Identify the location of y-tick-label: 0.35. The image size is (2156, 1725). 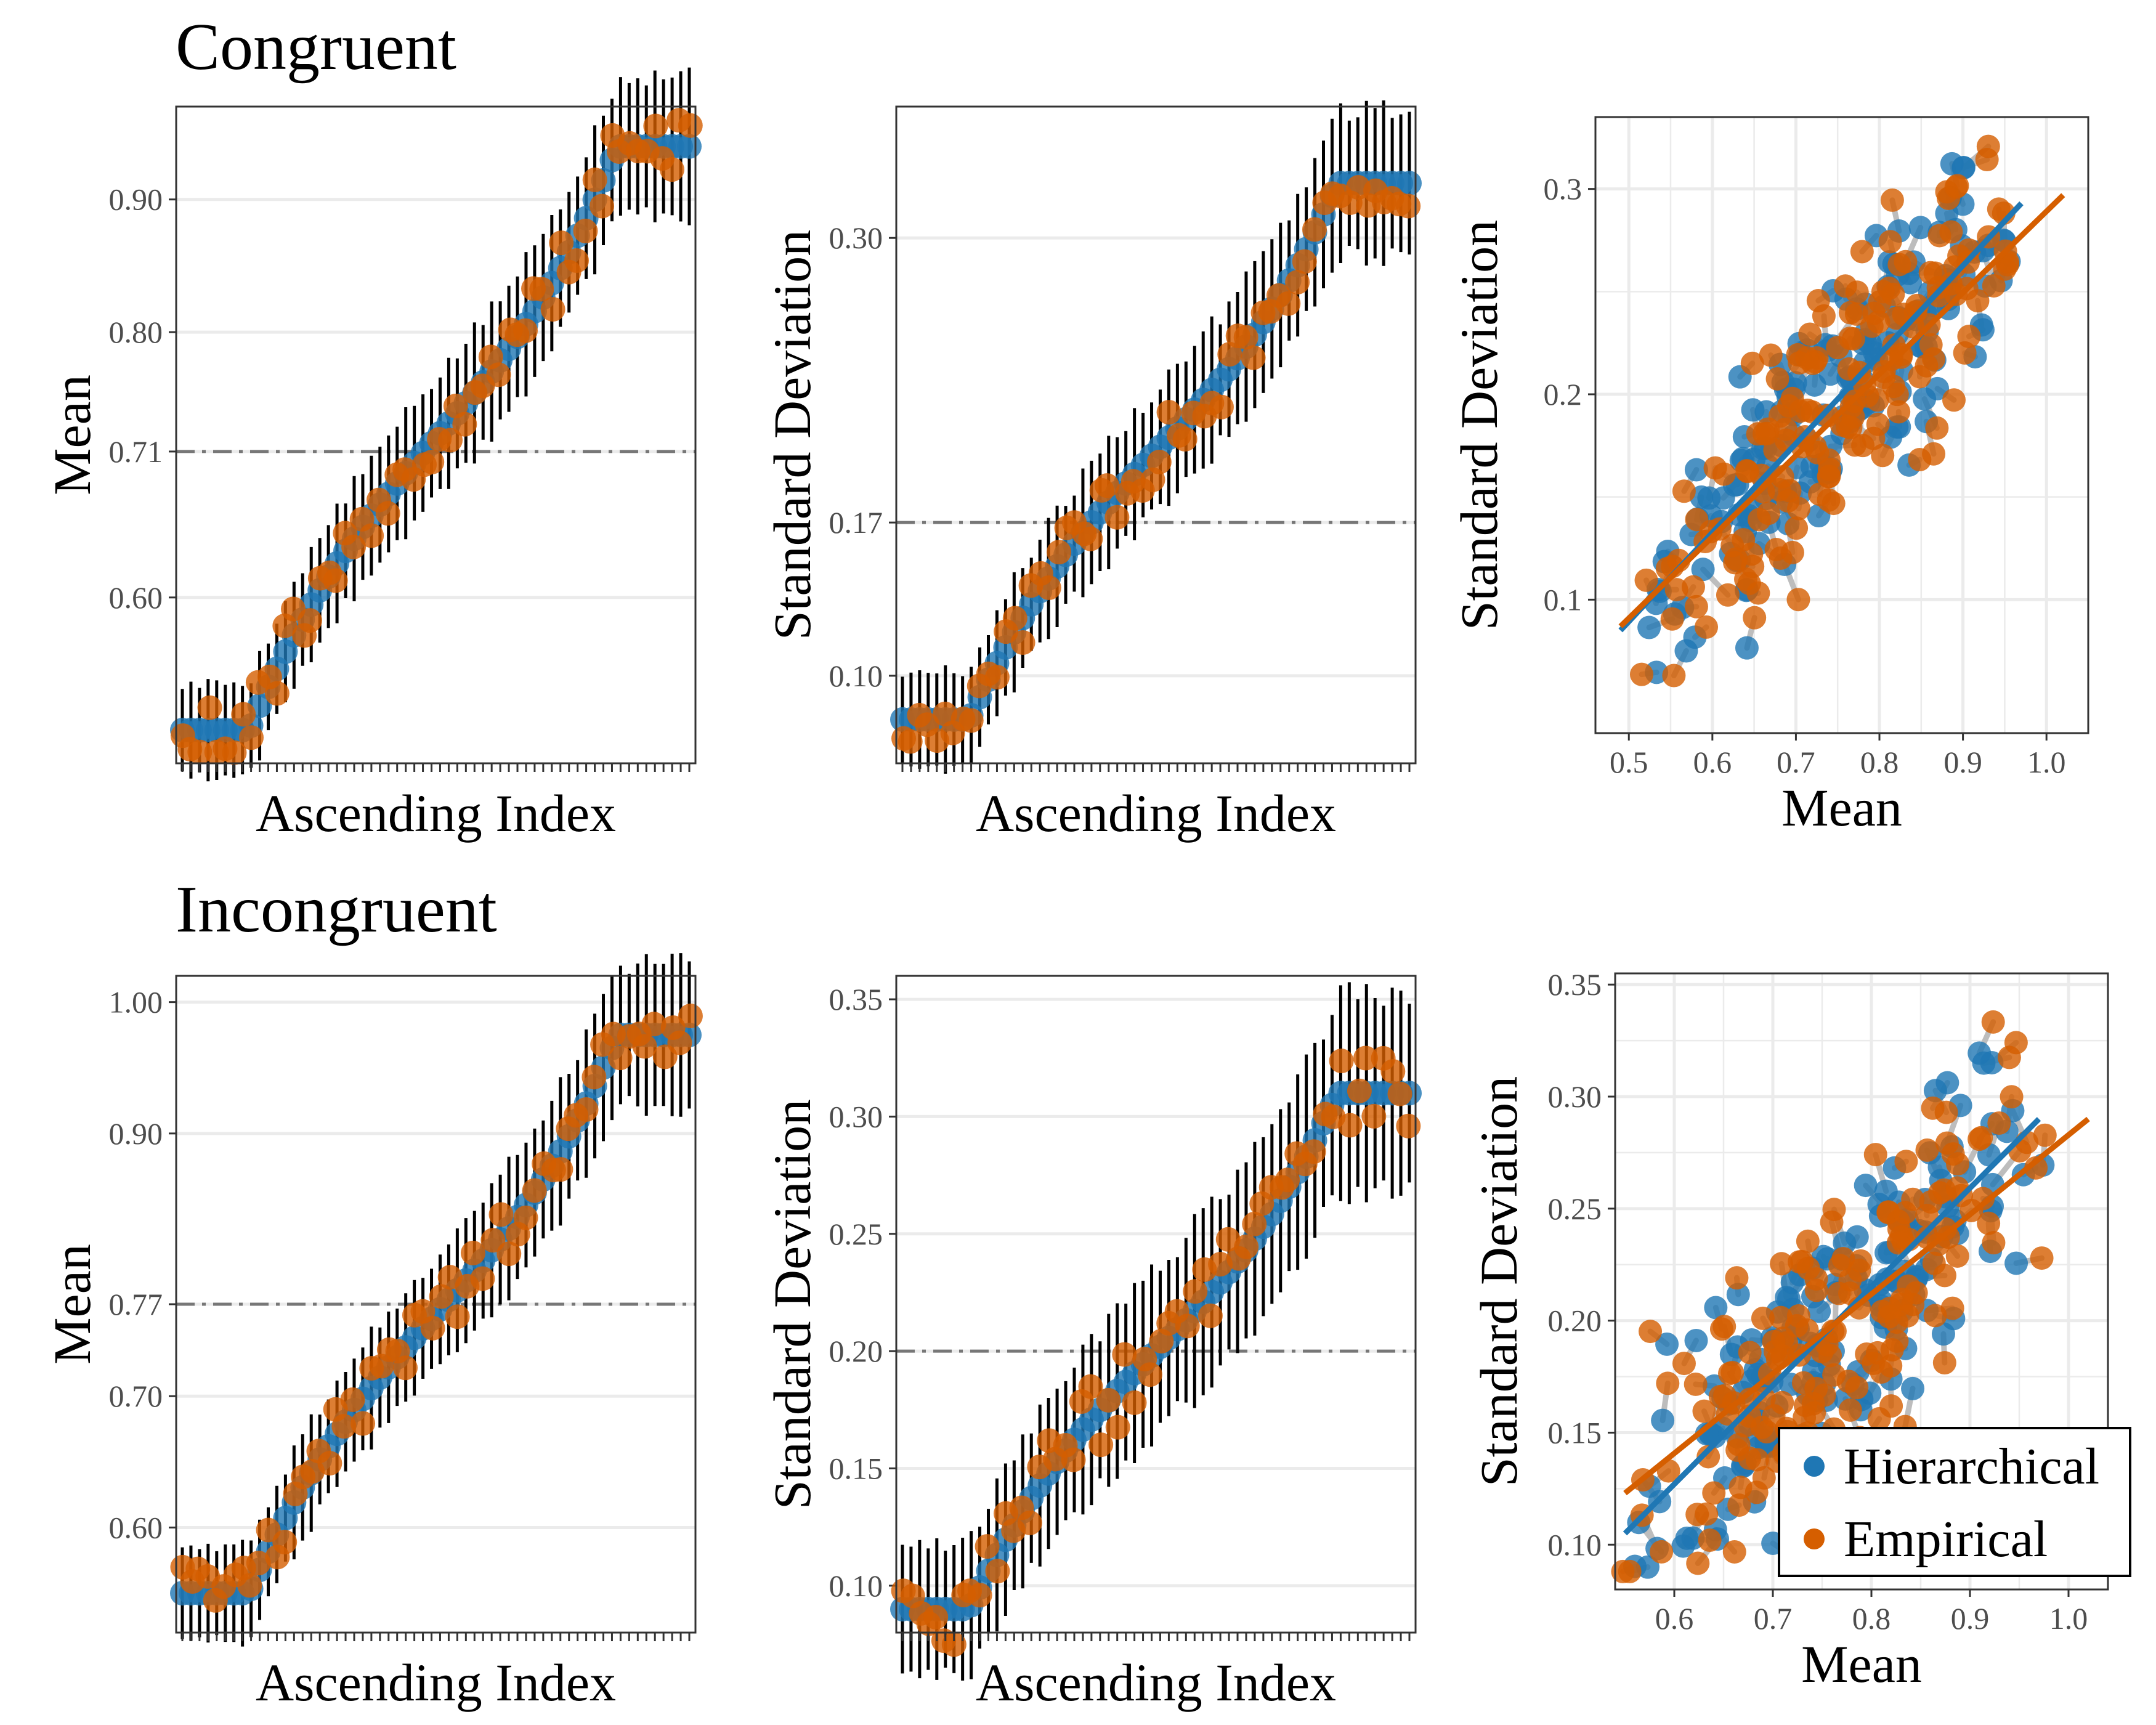
(856, 1000).